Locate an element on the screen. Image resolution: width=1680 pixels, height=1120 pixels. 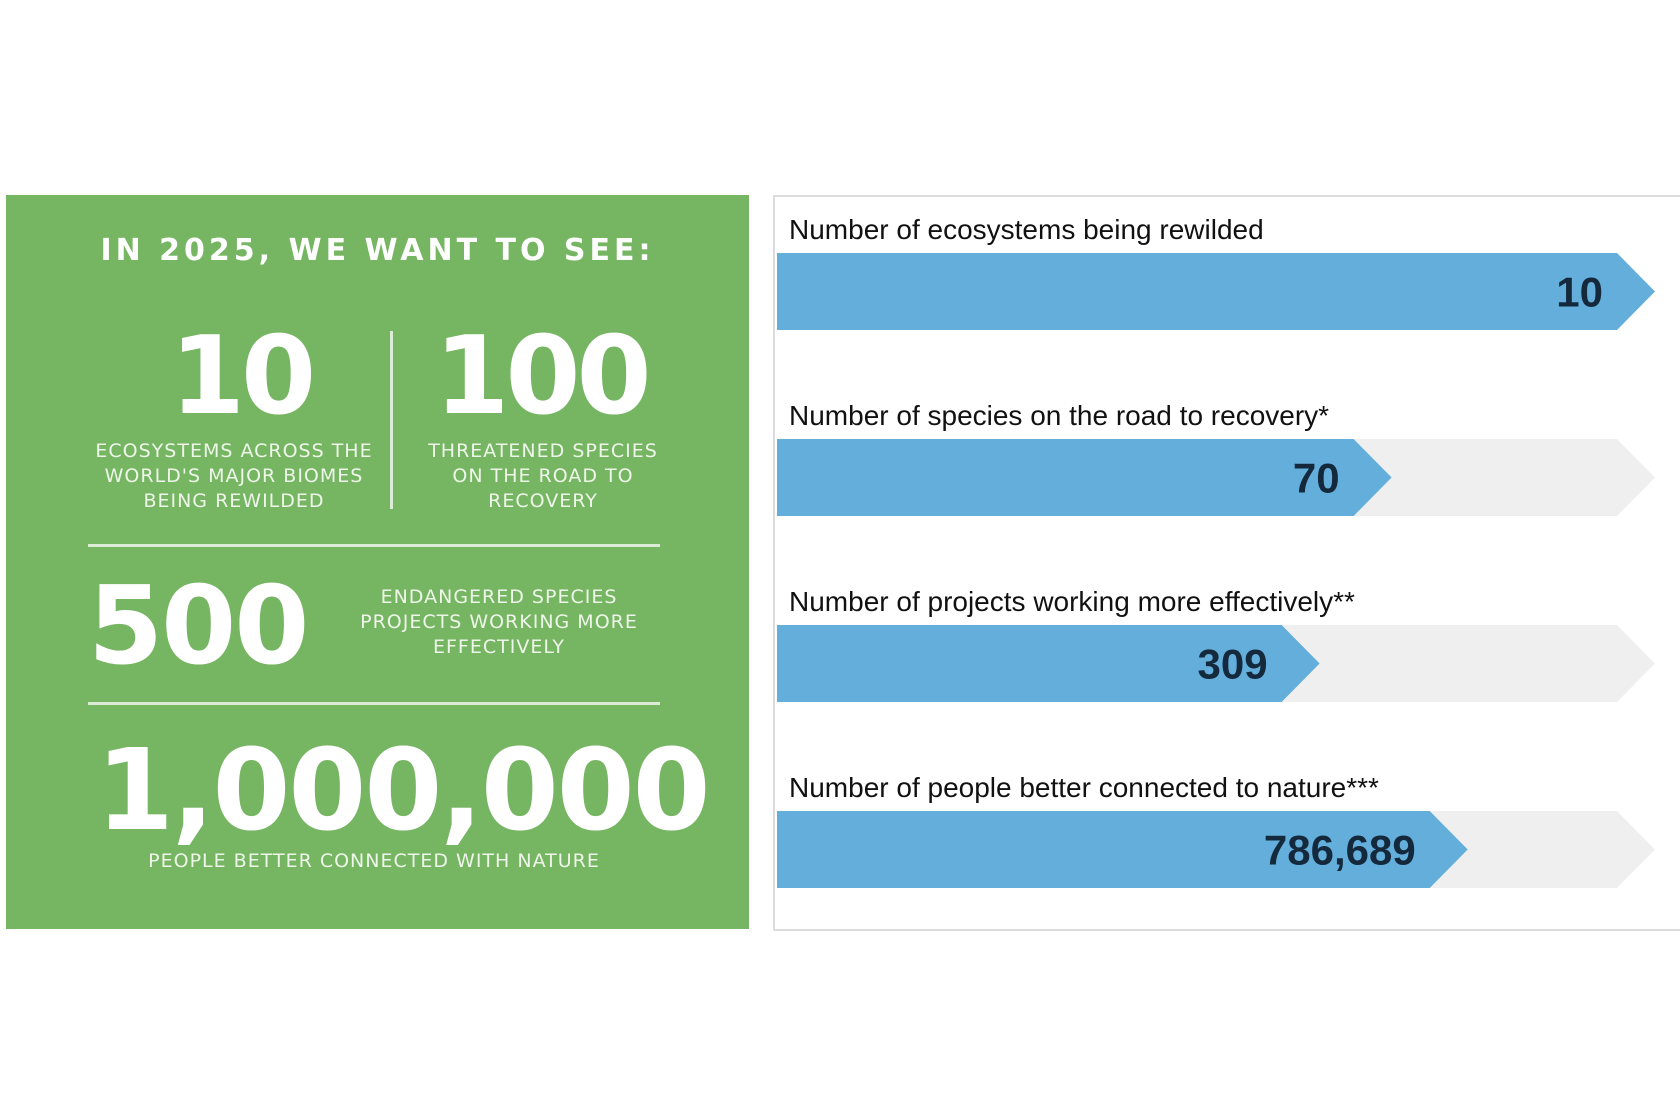
goals-vertical-divider is located at coordinates (391, 420).